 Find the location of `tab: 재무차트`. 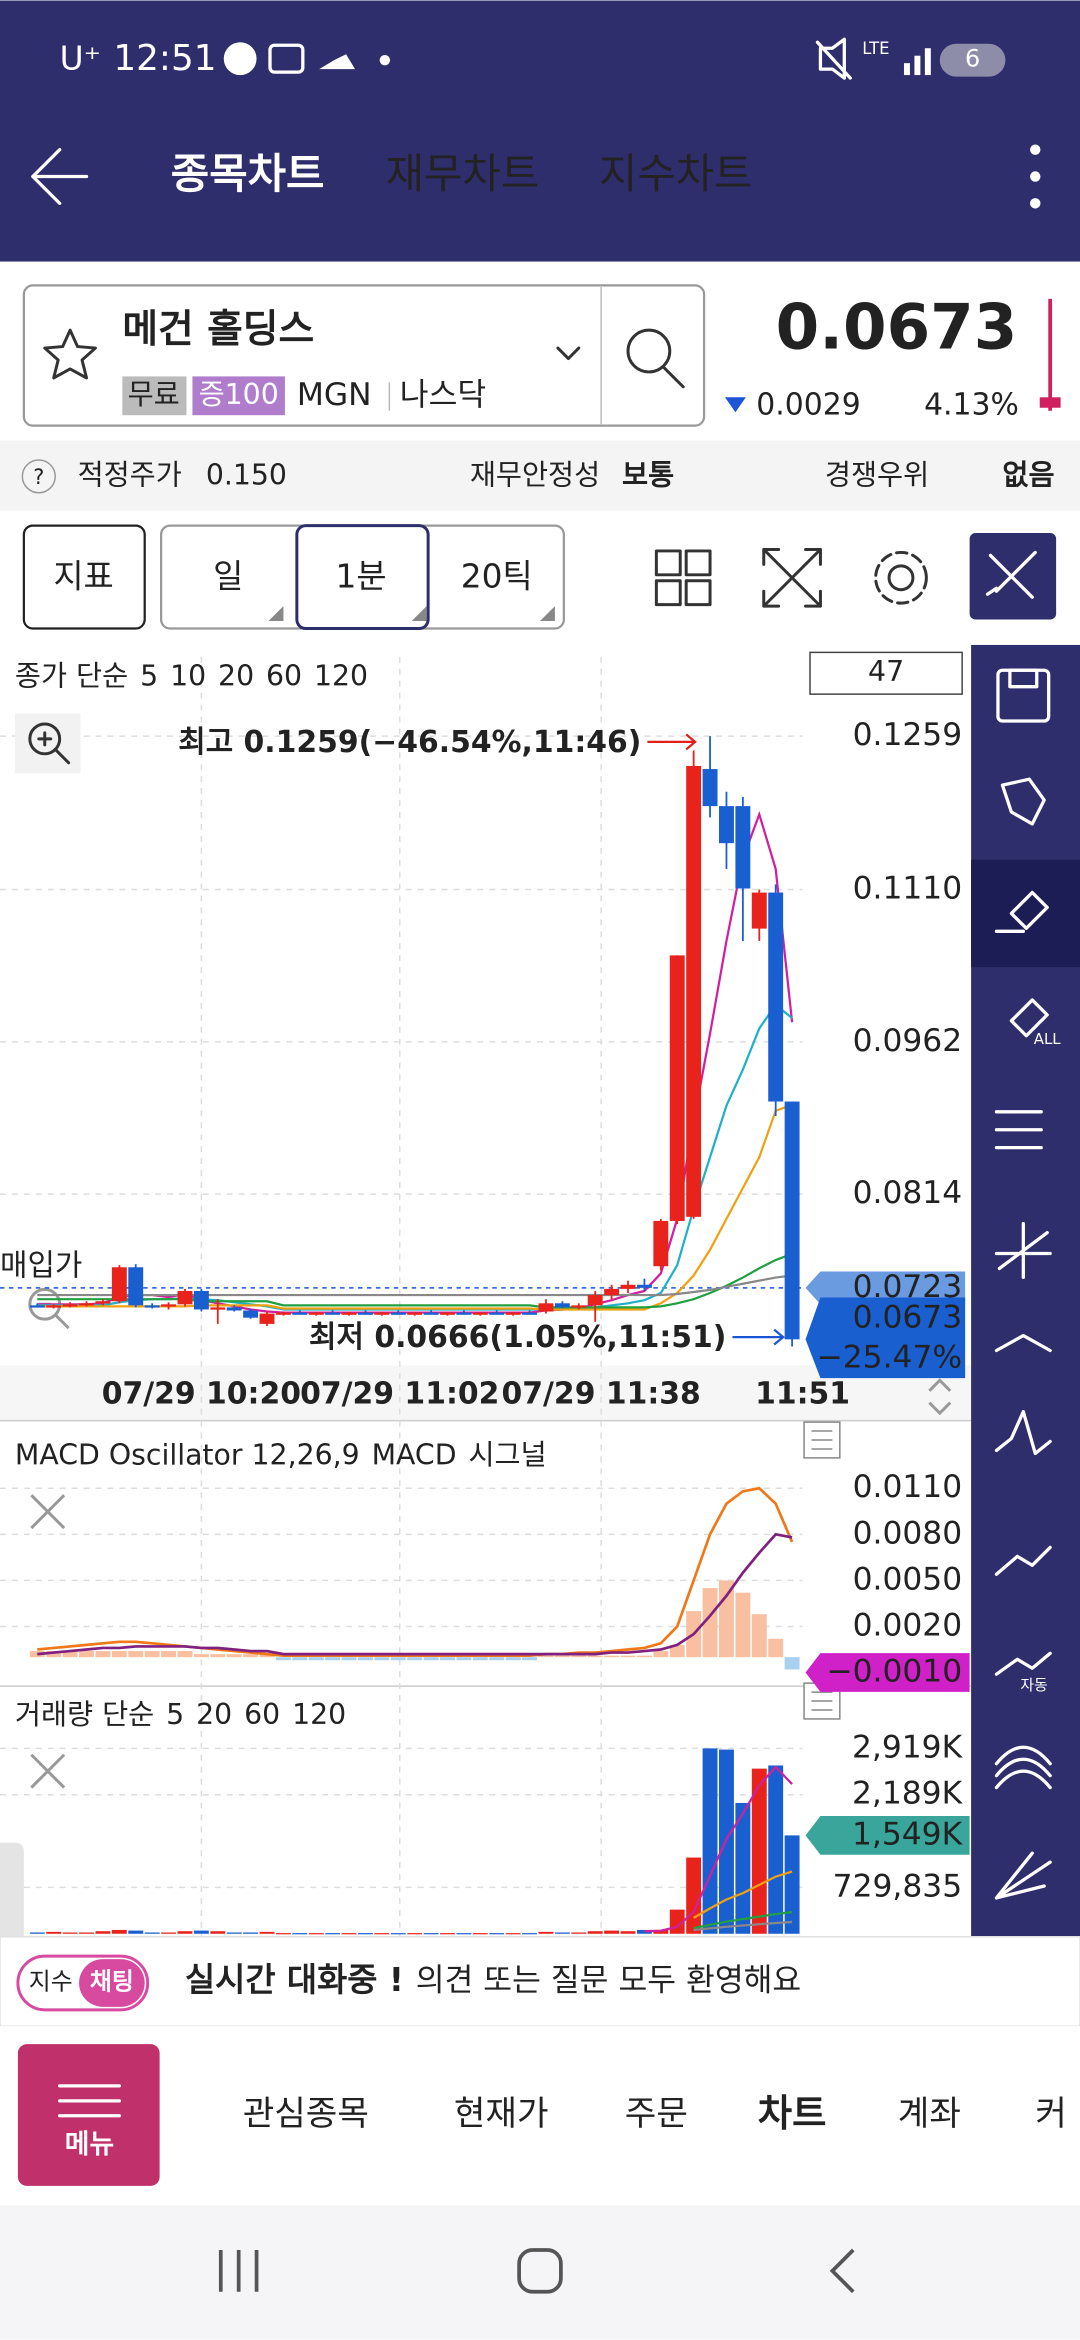

tab: 재무차트 is located at coordinates (463, 173).